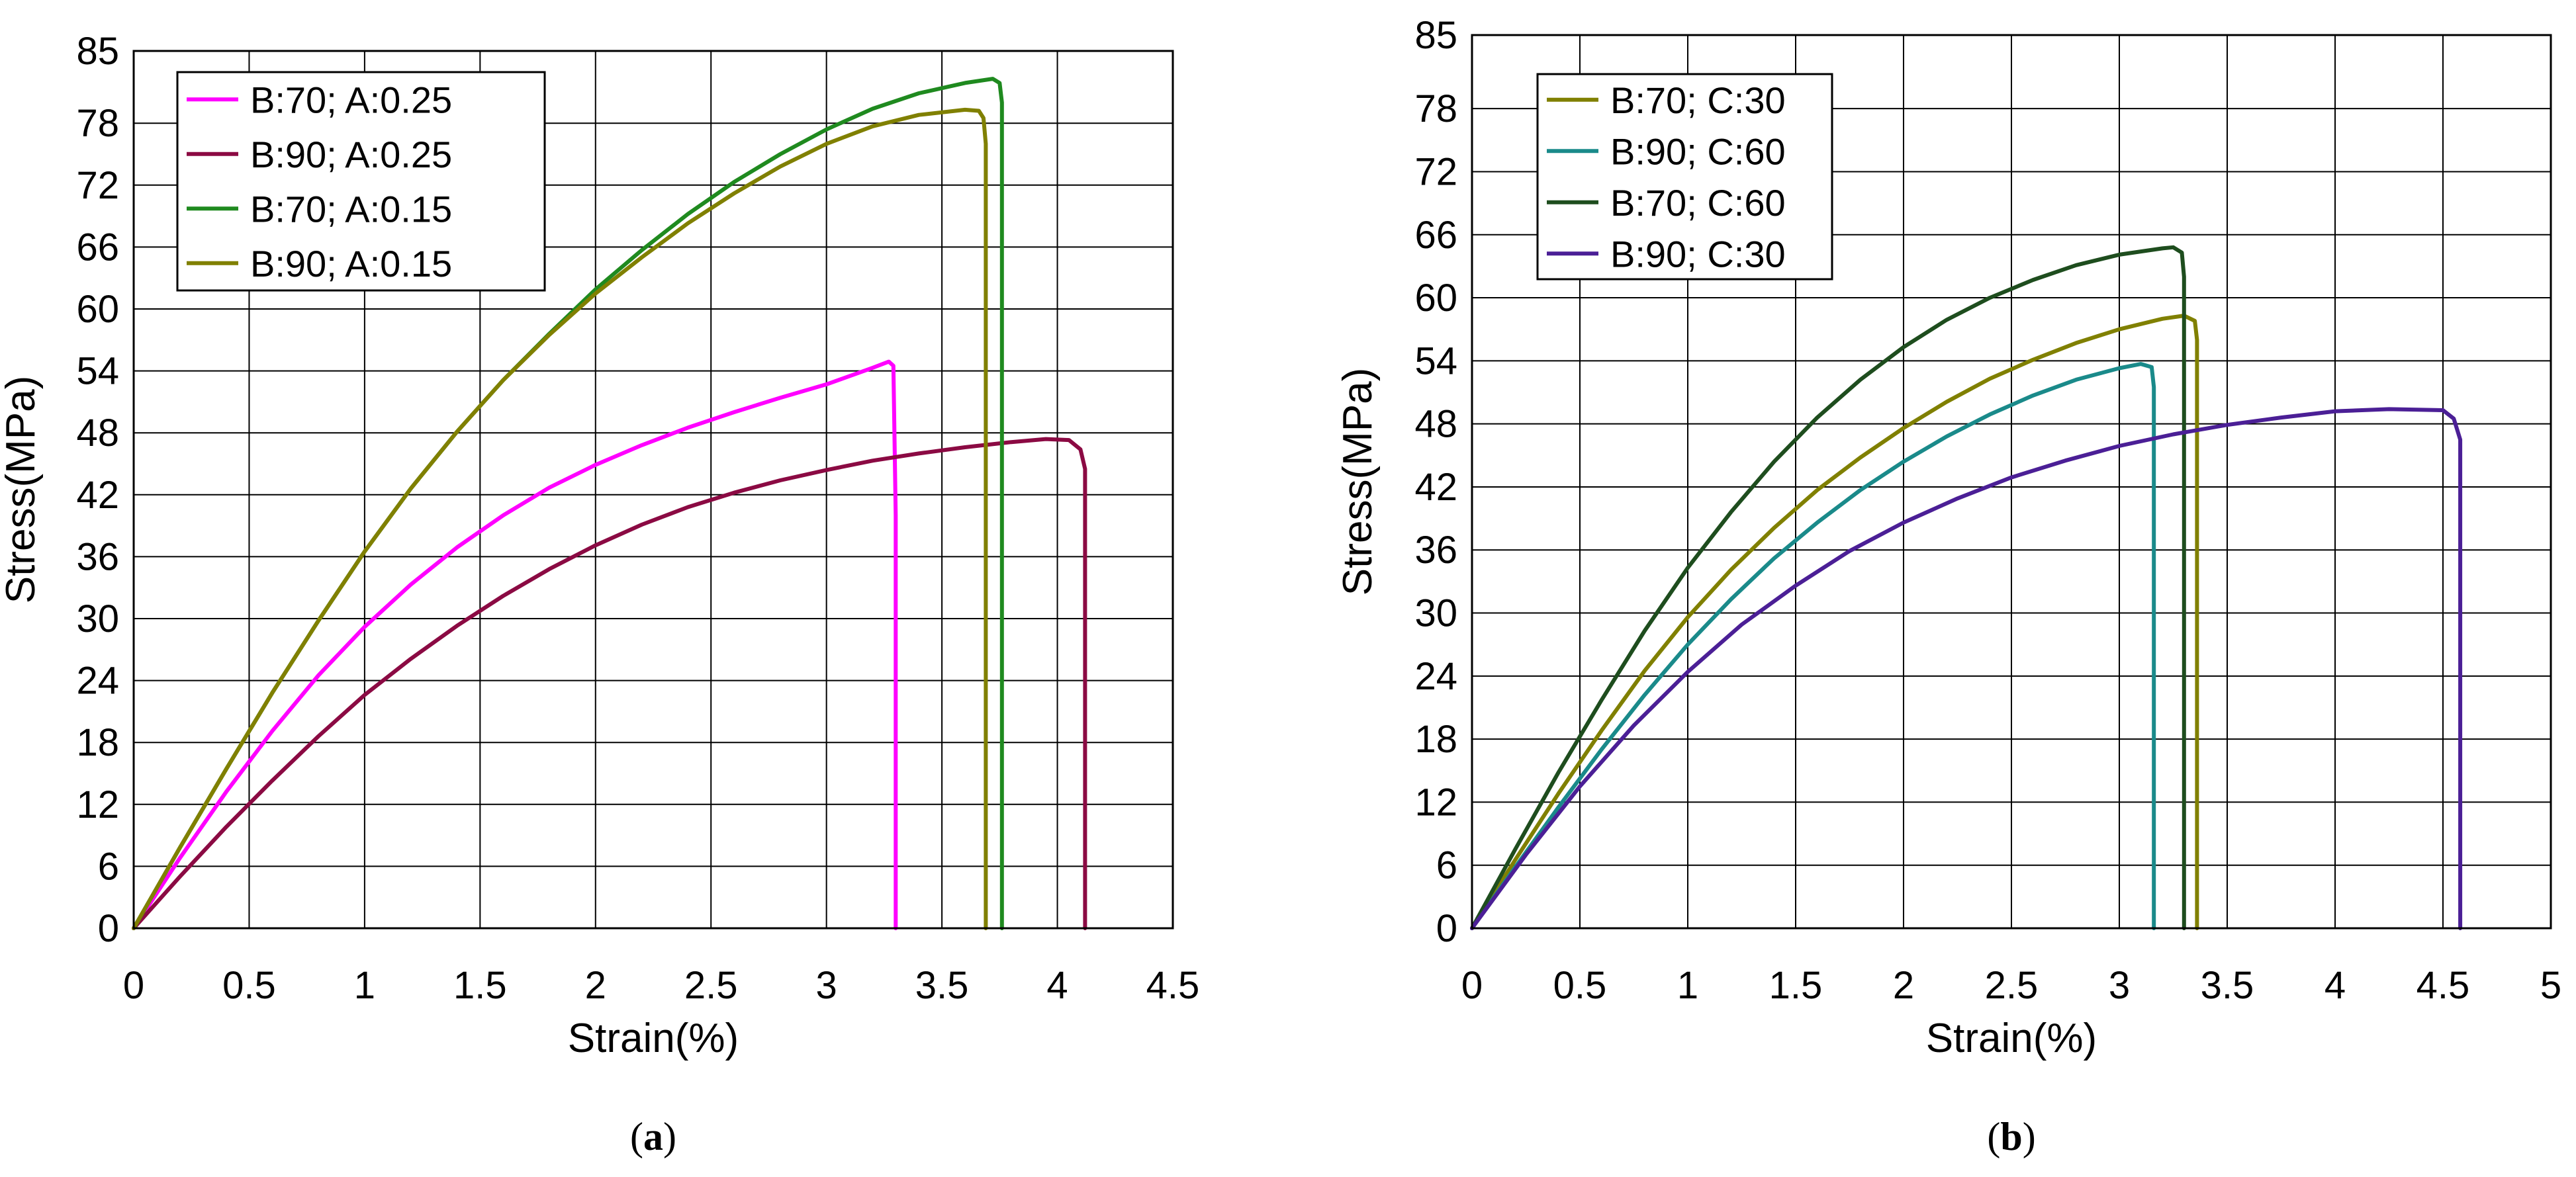  I want to click on legend-label: B:90; C:30, so click(1698, 254).